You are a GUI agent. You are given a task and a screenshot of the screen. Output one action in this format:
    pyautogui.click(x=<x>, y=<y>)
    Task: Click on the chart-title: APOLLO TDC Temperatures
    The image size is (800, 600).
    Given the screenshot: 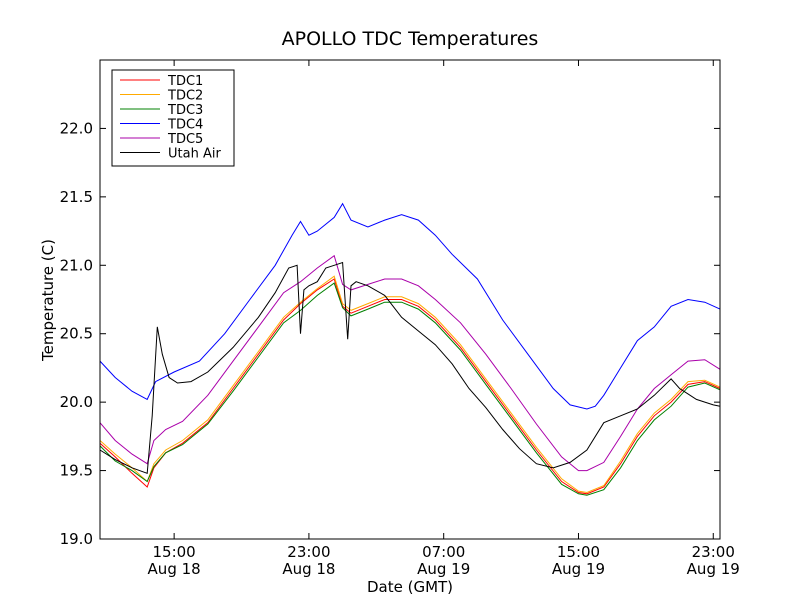 What is the action you would take?
    pyautogui.click(x=410, y=39)
    